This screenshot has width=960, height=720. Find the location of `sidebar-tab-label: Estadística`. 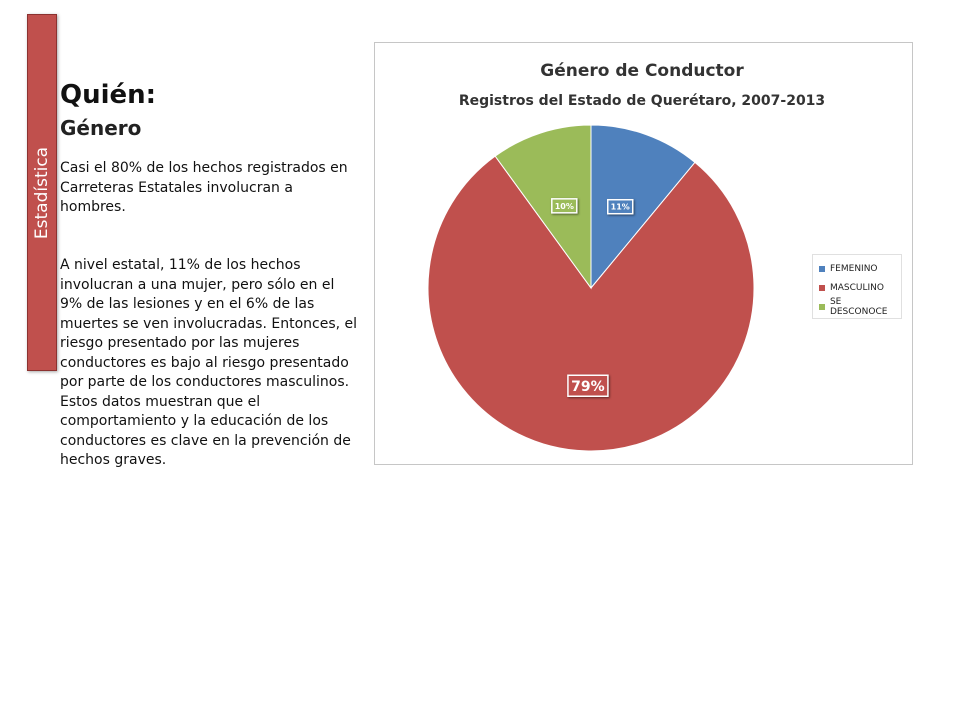

sidebar-tab-label: Estadística is located at coordinates (42, 192).